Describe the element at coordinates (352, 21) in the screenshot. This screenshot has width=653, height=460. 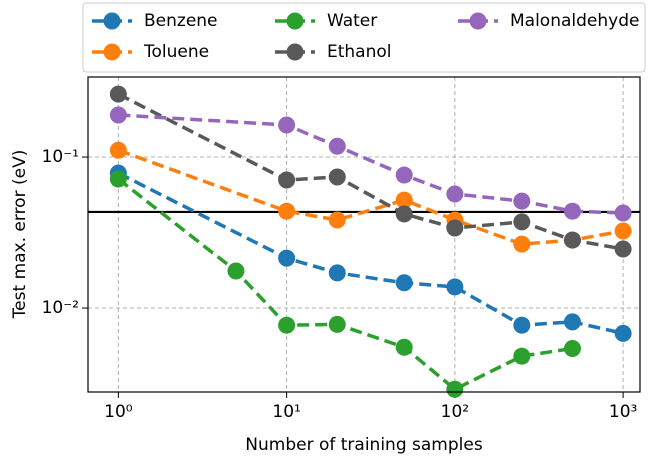
I see `legend-label: Water` at that location.